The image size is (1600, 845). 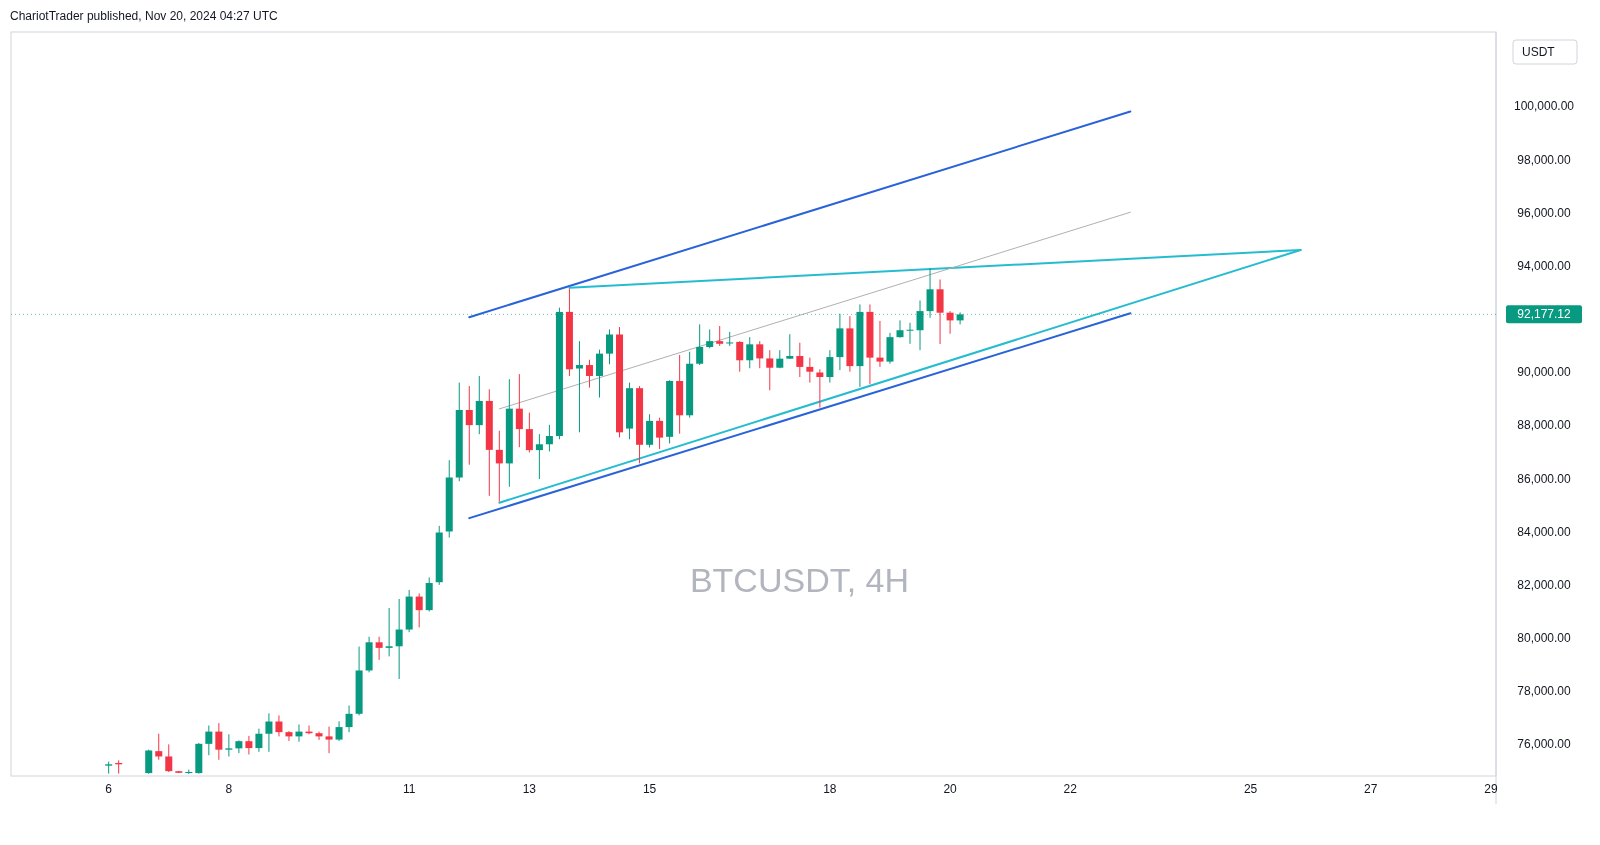 What do you see at coordinates (1250, 789) in the screenshot?
I see `x-tick-label: 25` at bounding box center [1250, 789].